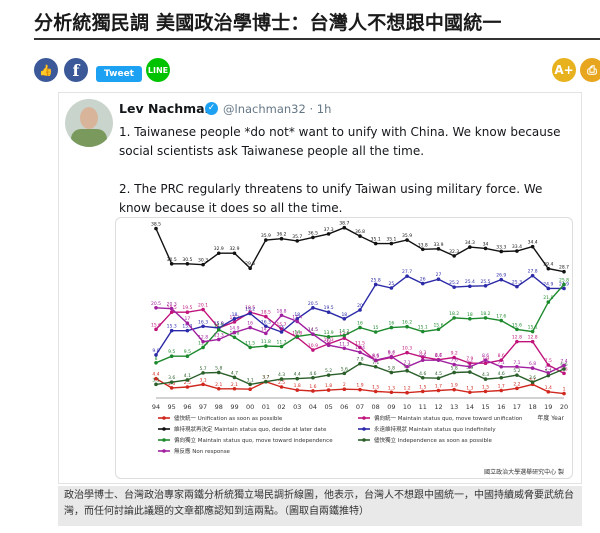 The image size is (600, 533). I want to click on data-label: 2.5, so click(187, 383).